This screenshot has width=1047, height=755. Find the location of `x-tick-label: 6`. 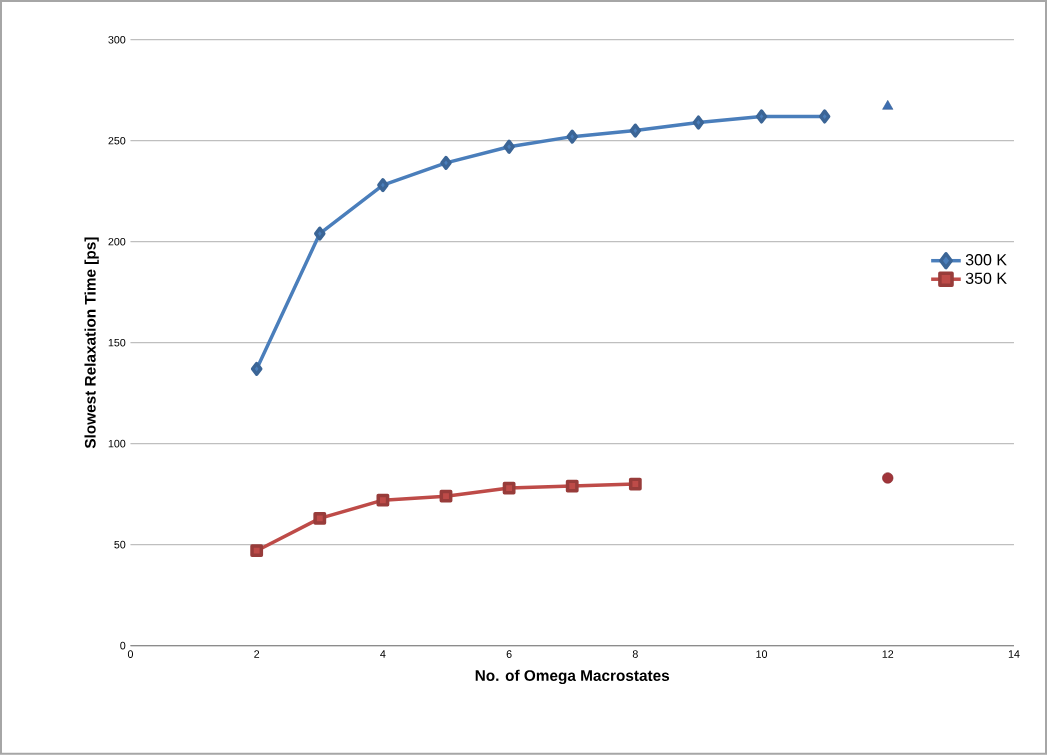

x-tick-label: 6 is located at coordinates (509, 654).